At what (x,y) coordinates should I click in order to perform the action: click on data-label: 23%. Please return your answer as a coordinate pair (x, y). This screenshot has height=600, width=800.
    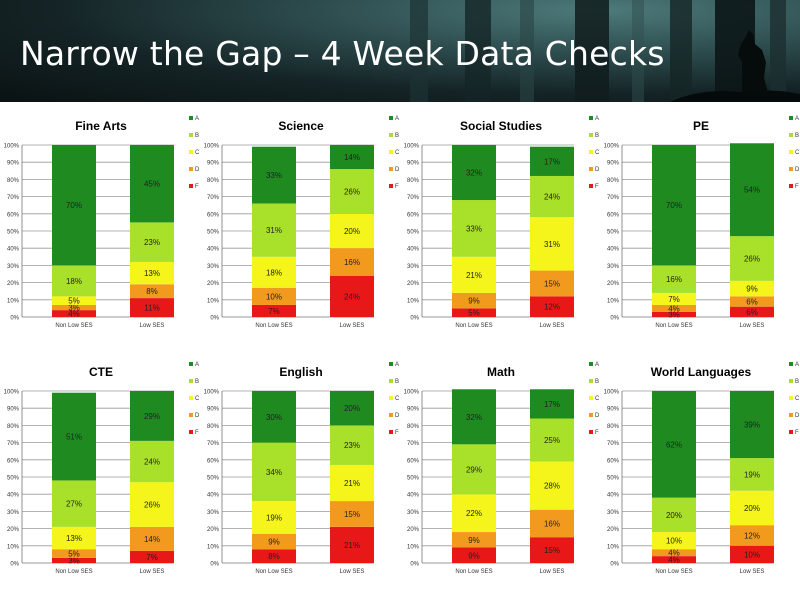
    Looking at the image, I should click on (152, 242).